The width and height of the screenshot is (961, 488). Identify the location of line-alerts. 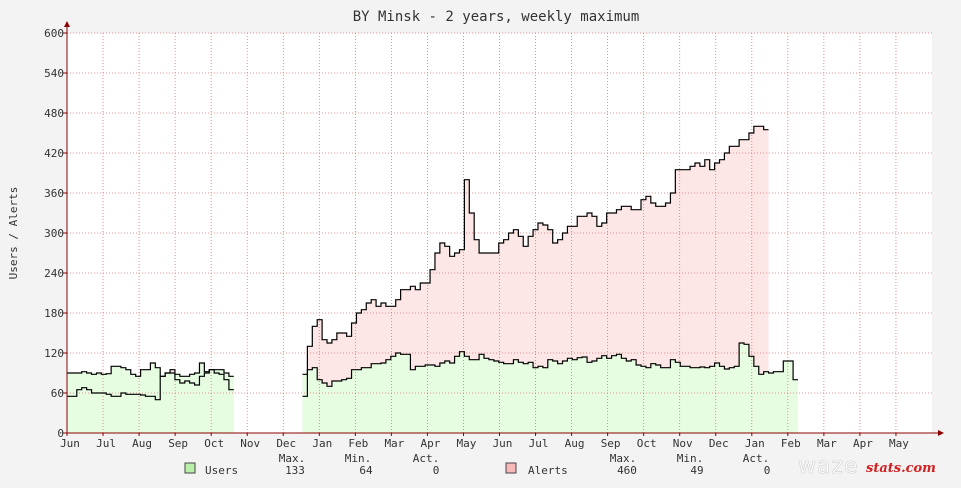
(150, 385).